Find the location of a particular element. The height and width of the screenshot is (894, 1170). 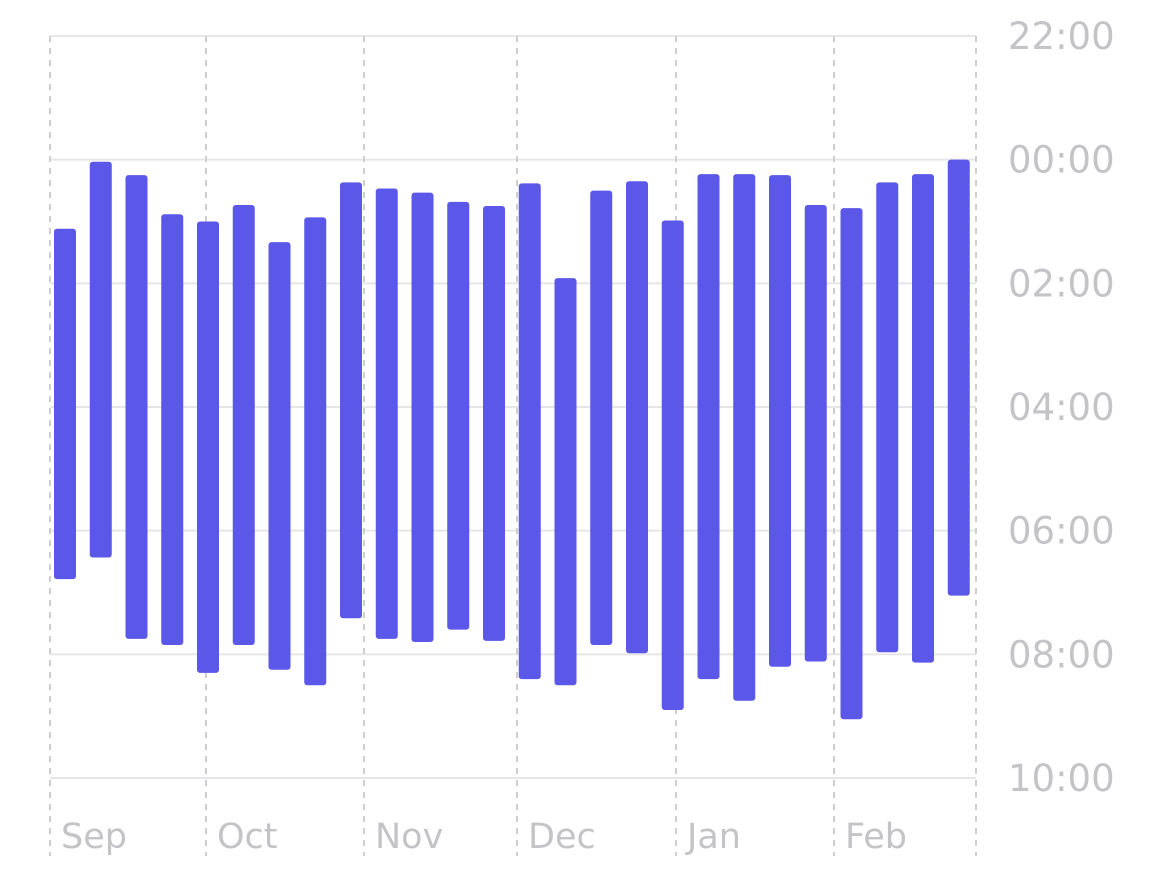

x-axis-labels: Sep Oct Nov Dec Jan Feb is located at coordinates (484, 837).